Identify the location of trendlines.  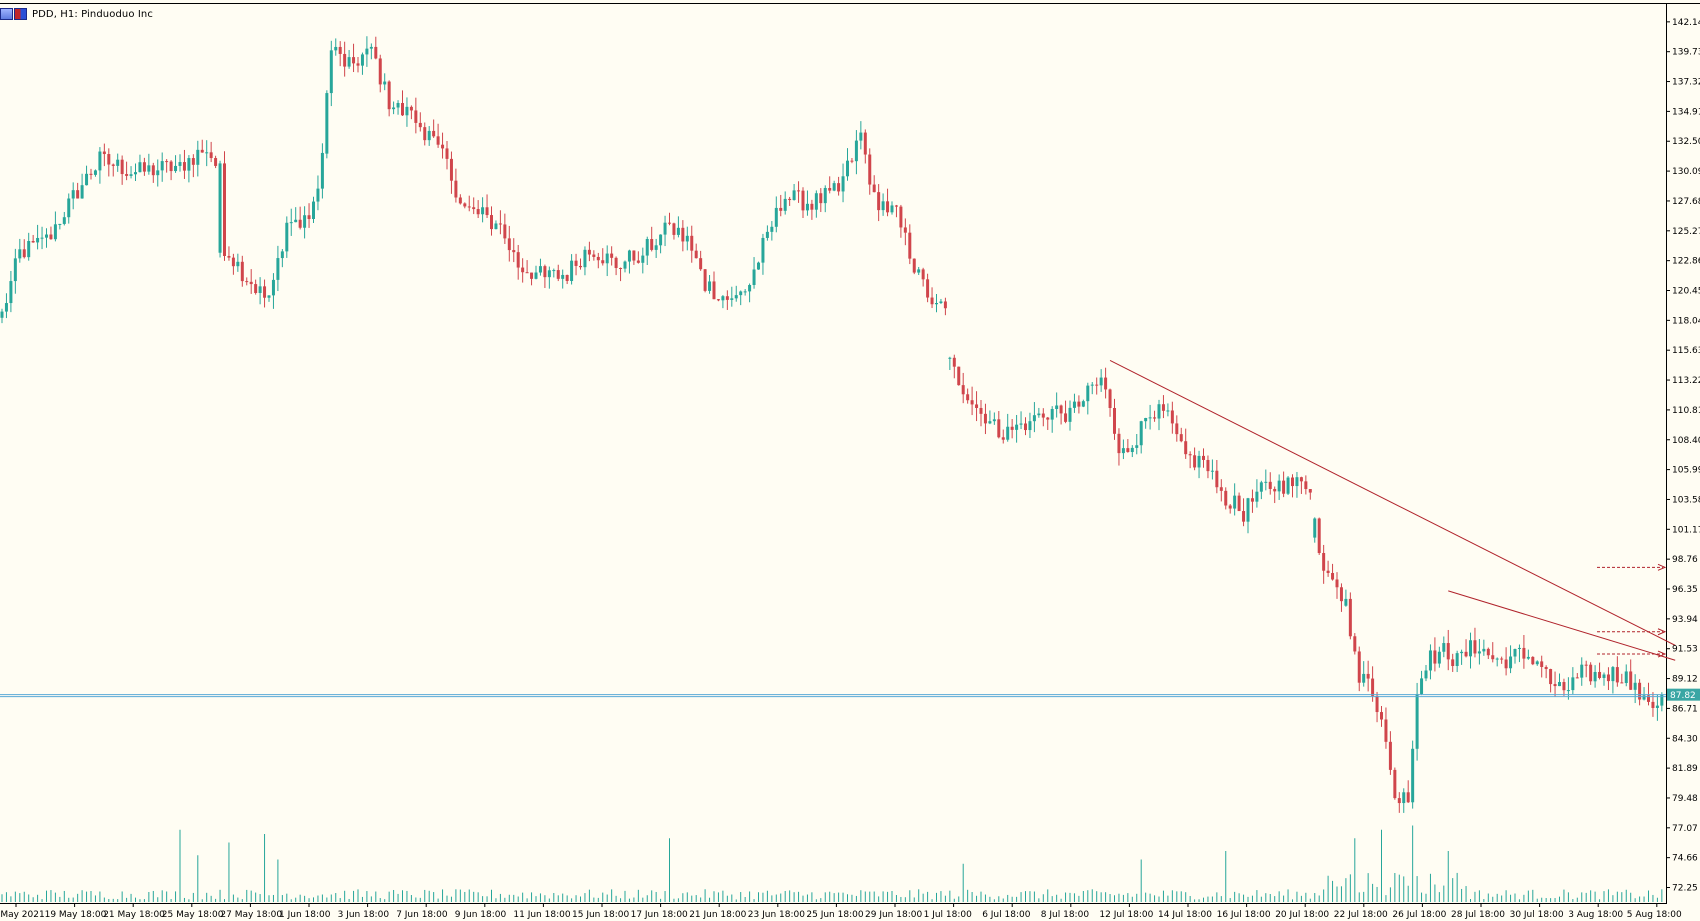
(1392, 510).